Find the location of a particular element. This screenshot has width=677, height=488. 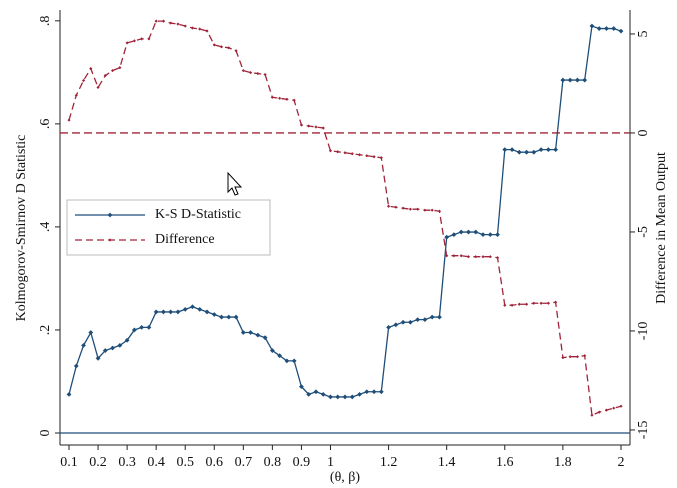

y2-tick-label: 0 is located at coordinates (643, 132).